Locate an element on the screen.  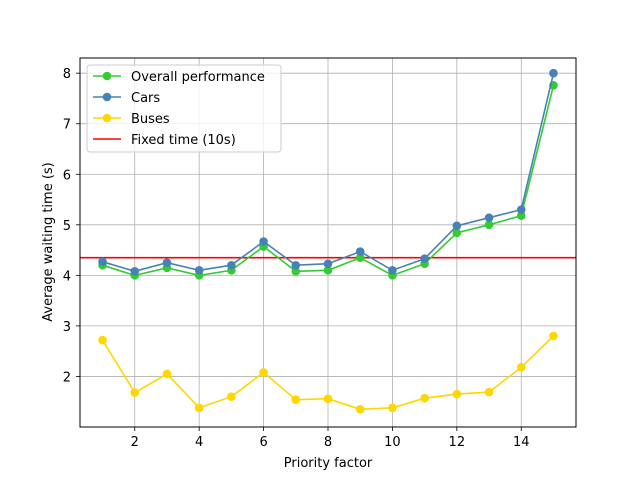
x-tick-label: 6 is located at coordinates (263, 442).